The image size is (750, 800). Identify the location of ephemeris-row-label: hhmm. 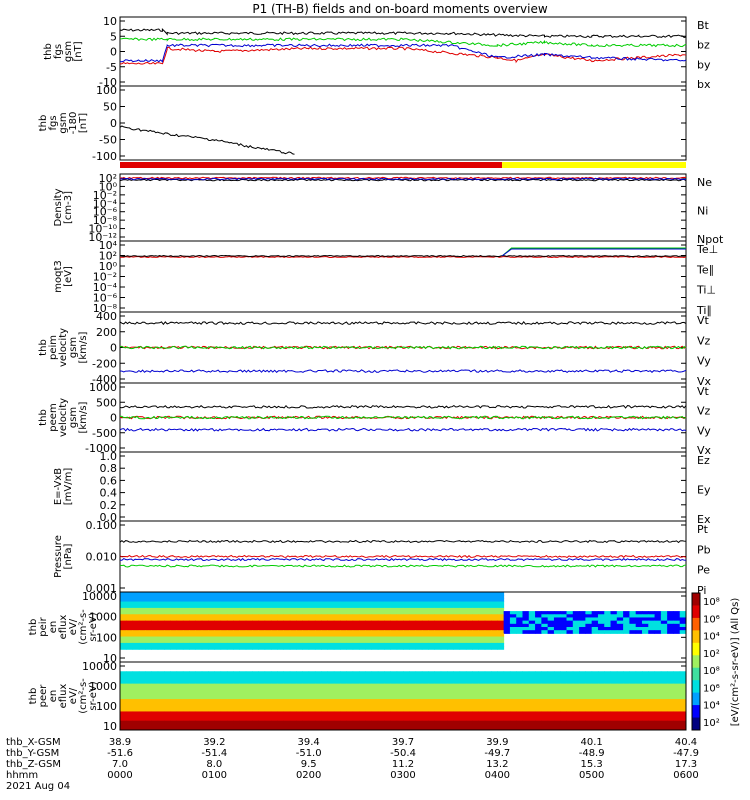
(22, 775).